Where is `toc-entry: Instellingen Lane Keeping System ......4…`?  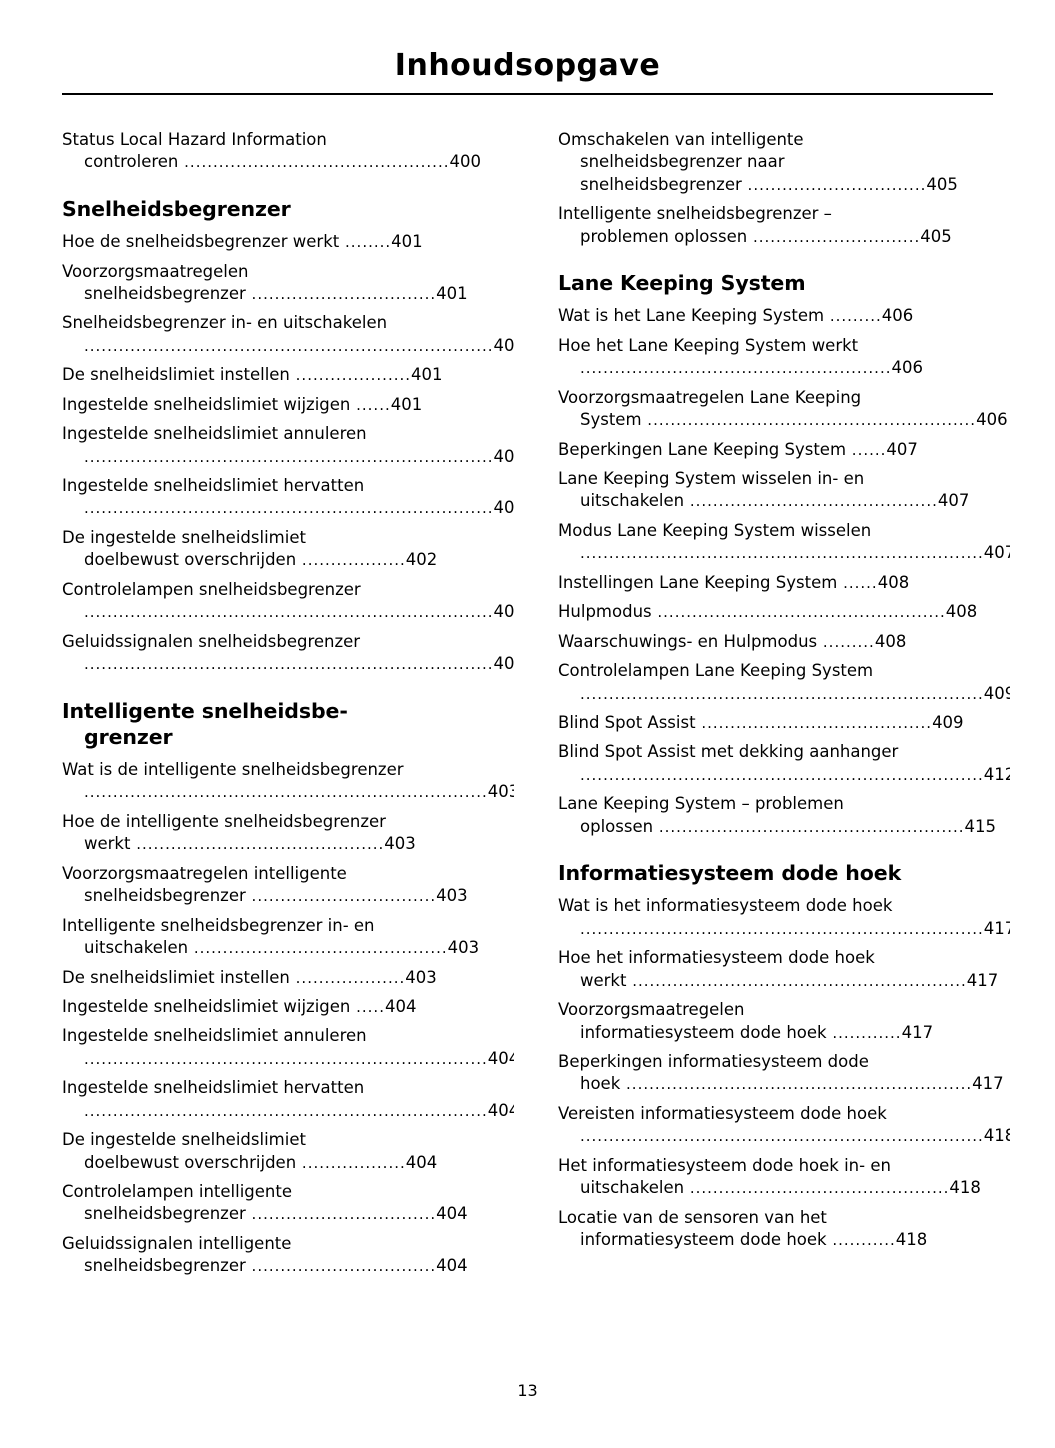 toc-entry: Instellingen Lane Keeping System ......4… is located at coordinates (784, 583).